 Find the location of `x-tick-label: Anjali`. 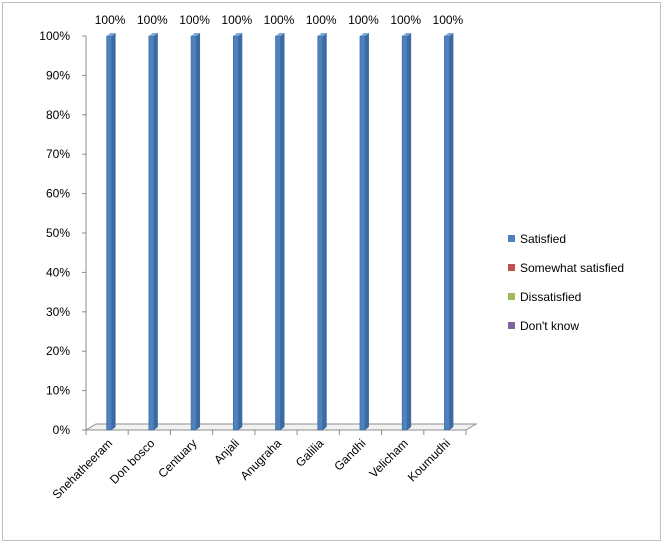

x-tick-label: Anjali is located at coordinates (226, 451).